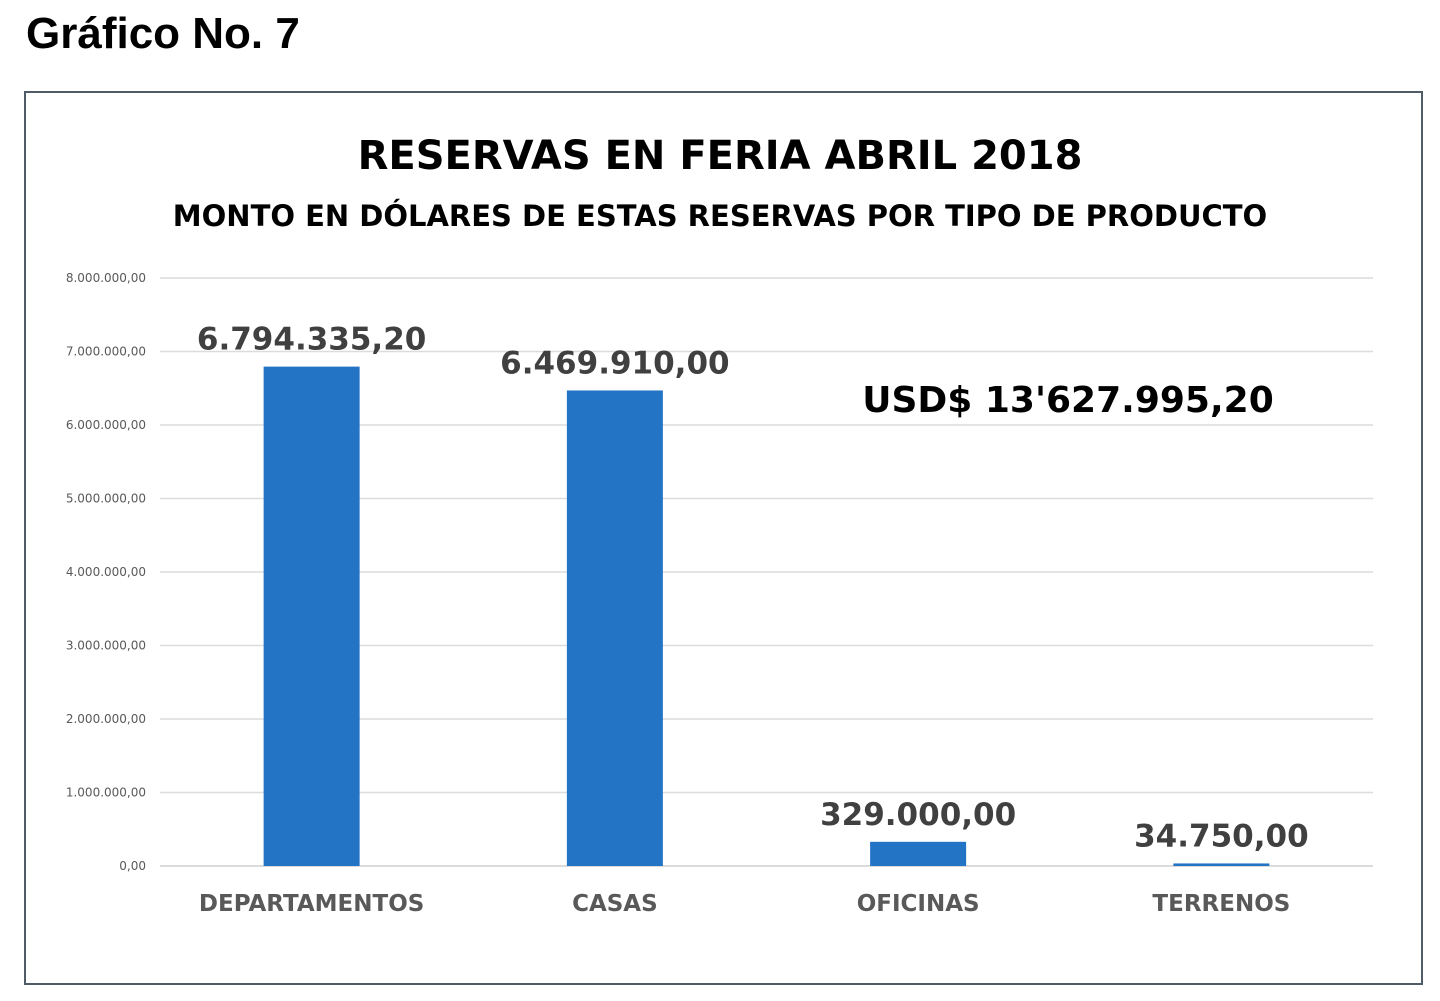 This screenshot has height=1001, width=1440. Describe the element at coordinates (614, 363) in the screenshot. I see `data-label: 6.469.910,00` at that location.